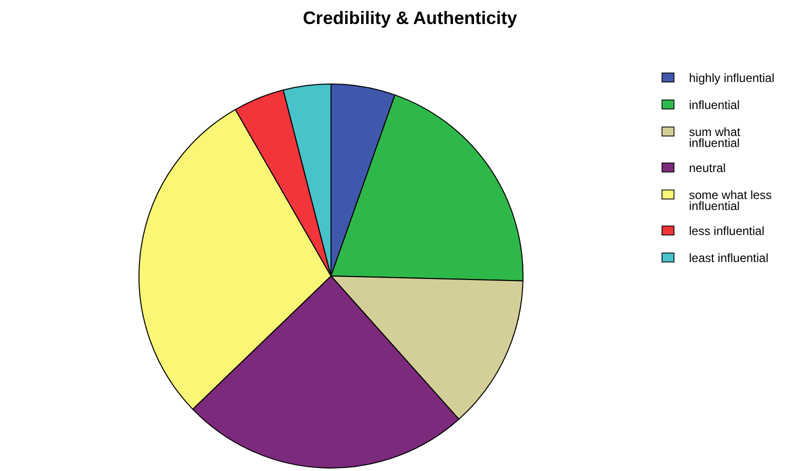  What do you see at coordinates (715, 137) in the screenshot?
I see `legend-label: sum what influential` at bounding box center [715, 137].